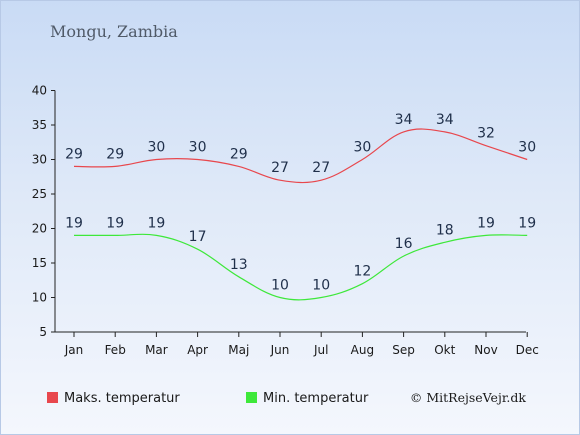 The width and height of the screenshot is (580, 435). I want to click on legend-label-max: Maks. temperatur, so click(122, 398).